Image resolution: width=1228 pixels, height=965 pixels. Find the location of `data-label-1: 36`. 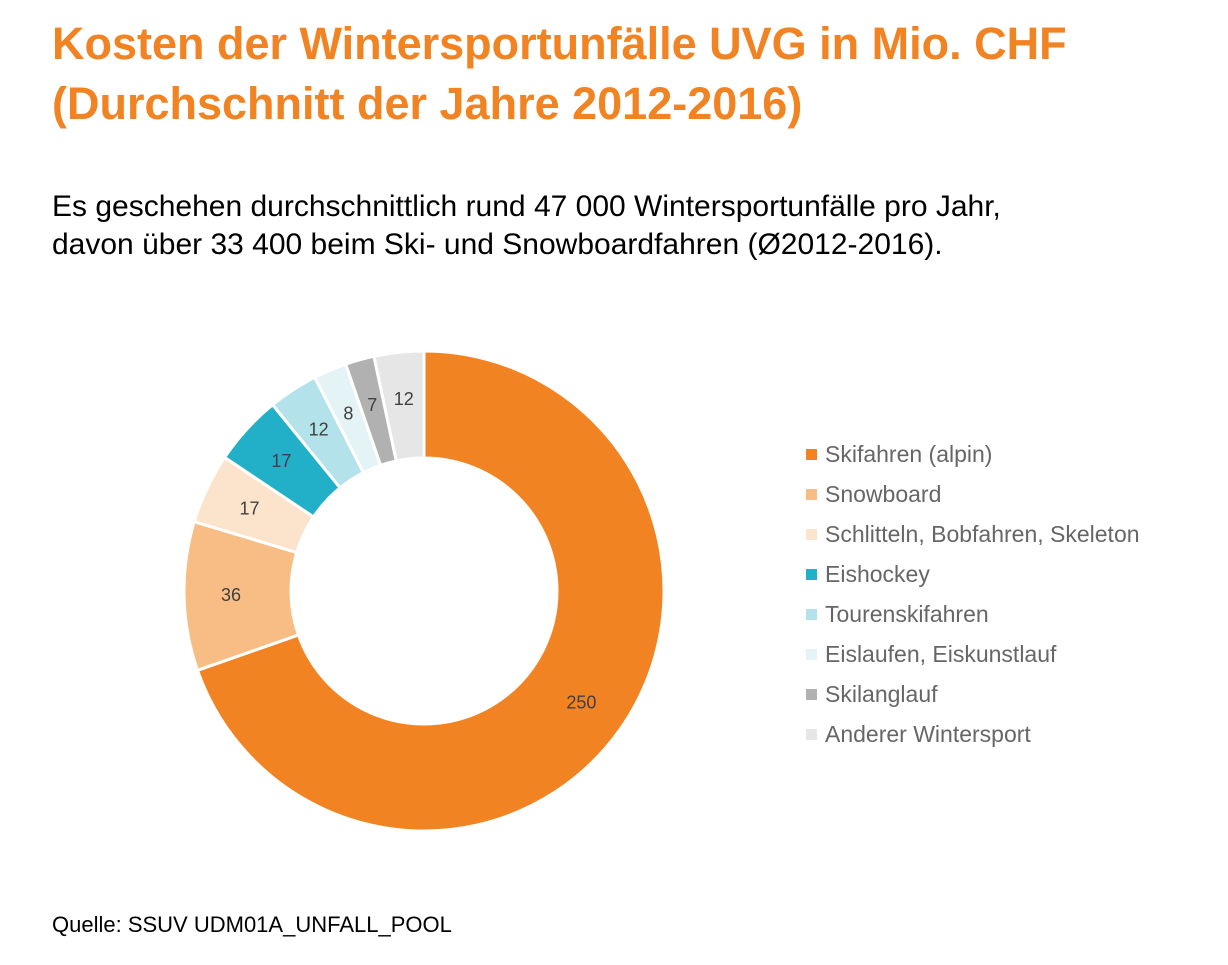

data-label-1: 36 is located at coordinates (231, 595).